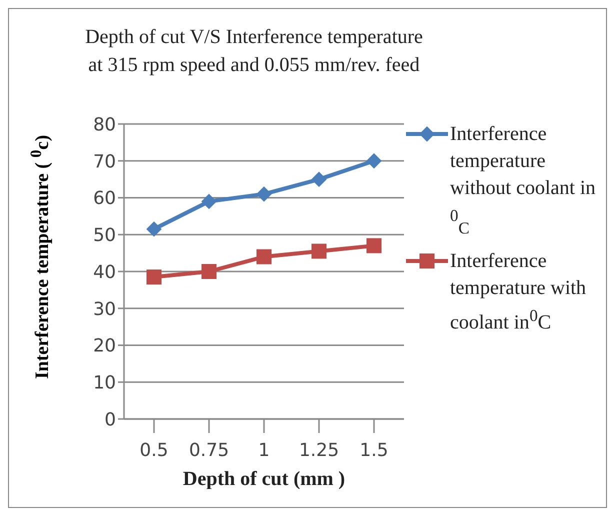  I want to click on y-tick-label: 80, so click(104, 125).